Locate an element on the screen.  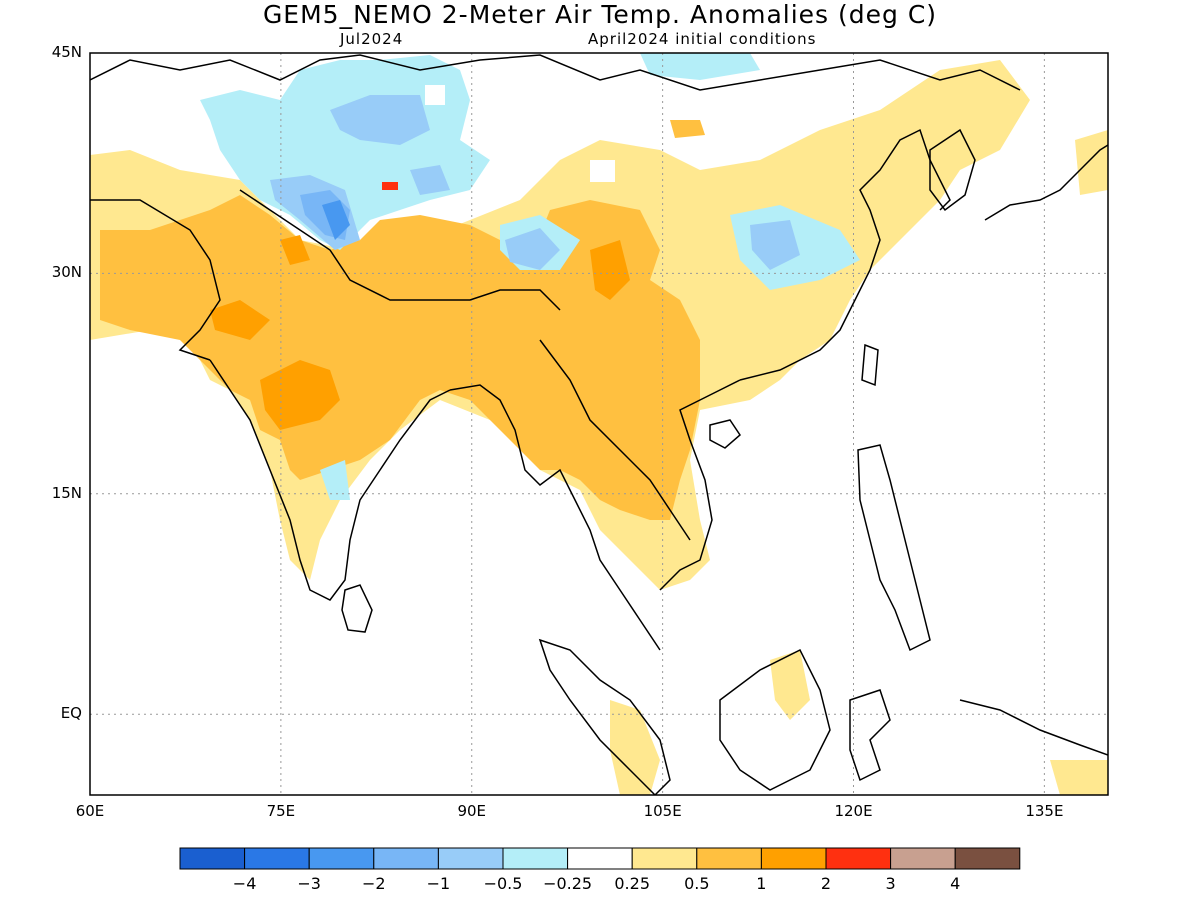
forecast-month: Jul2024 is located at coordinates (372, 39).